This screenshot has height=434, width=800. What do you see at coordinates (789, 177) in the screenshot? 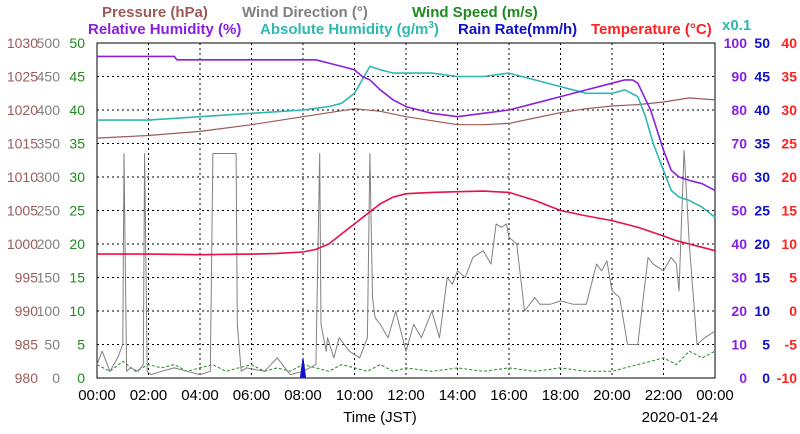
I see `temperature-tick-label: 20` at bounding box center [789, 177].